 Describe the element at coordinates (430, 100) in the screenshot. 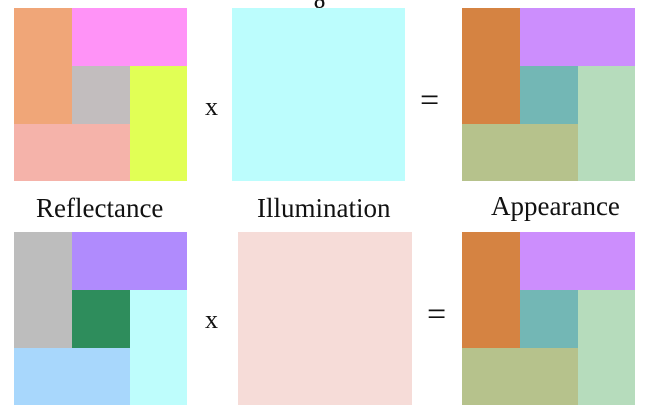

I see `equals-operator-row1: =` at that location.